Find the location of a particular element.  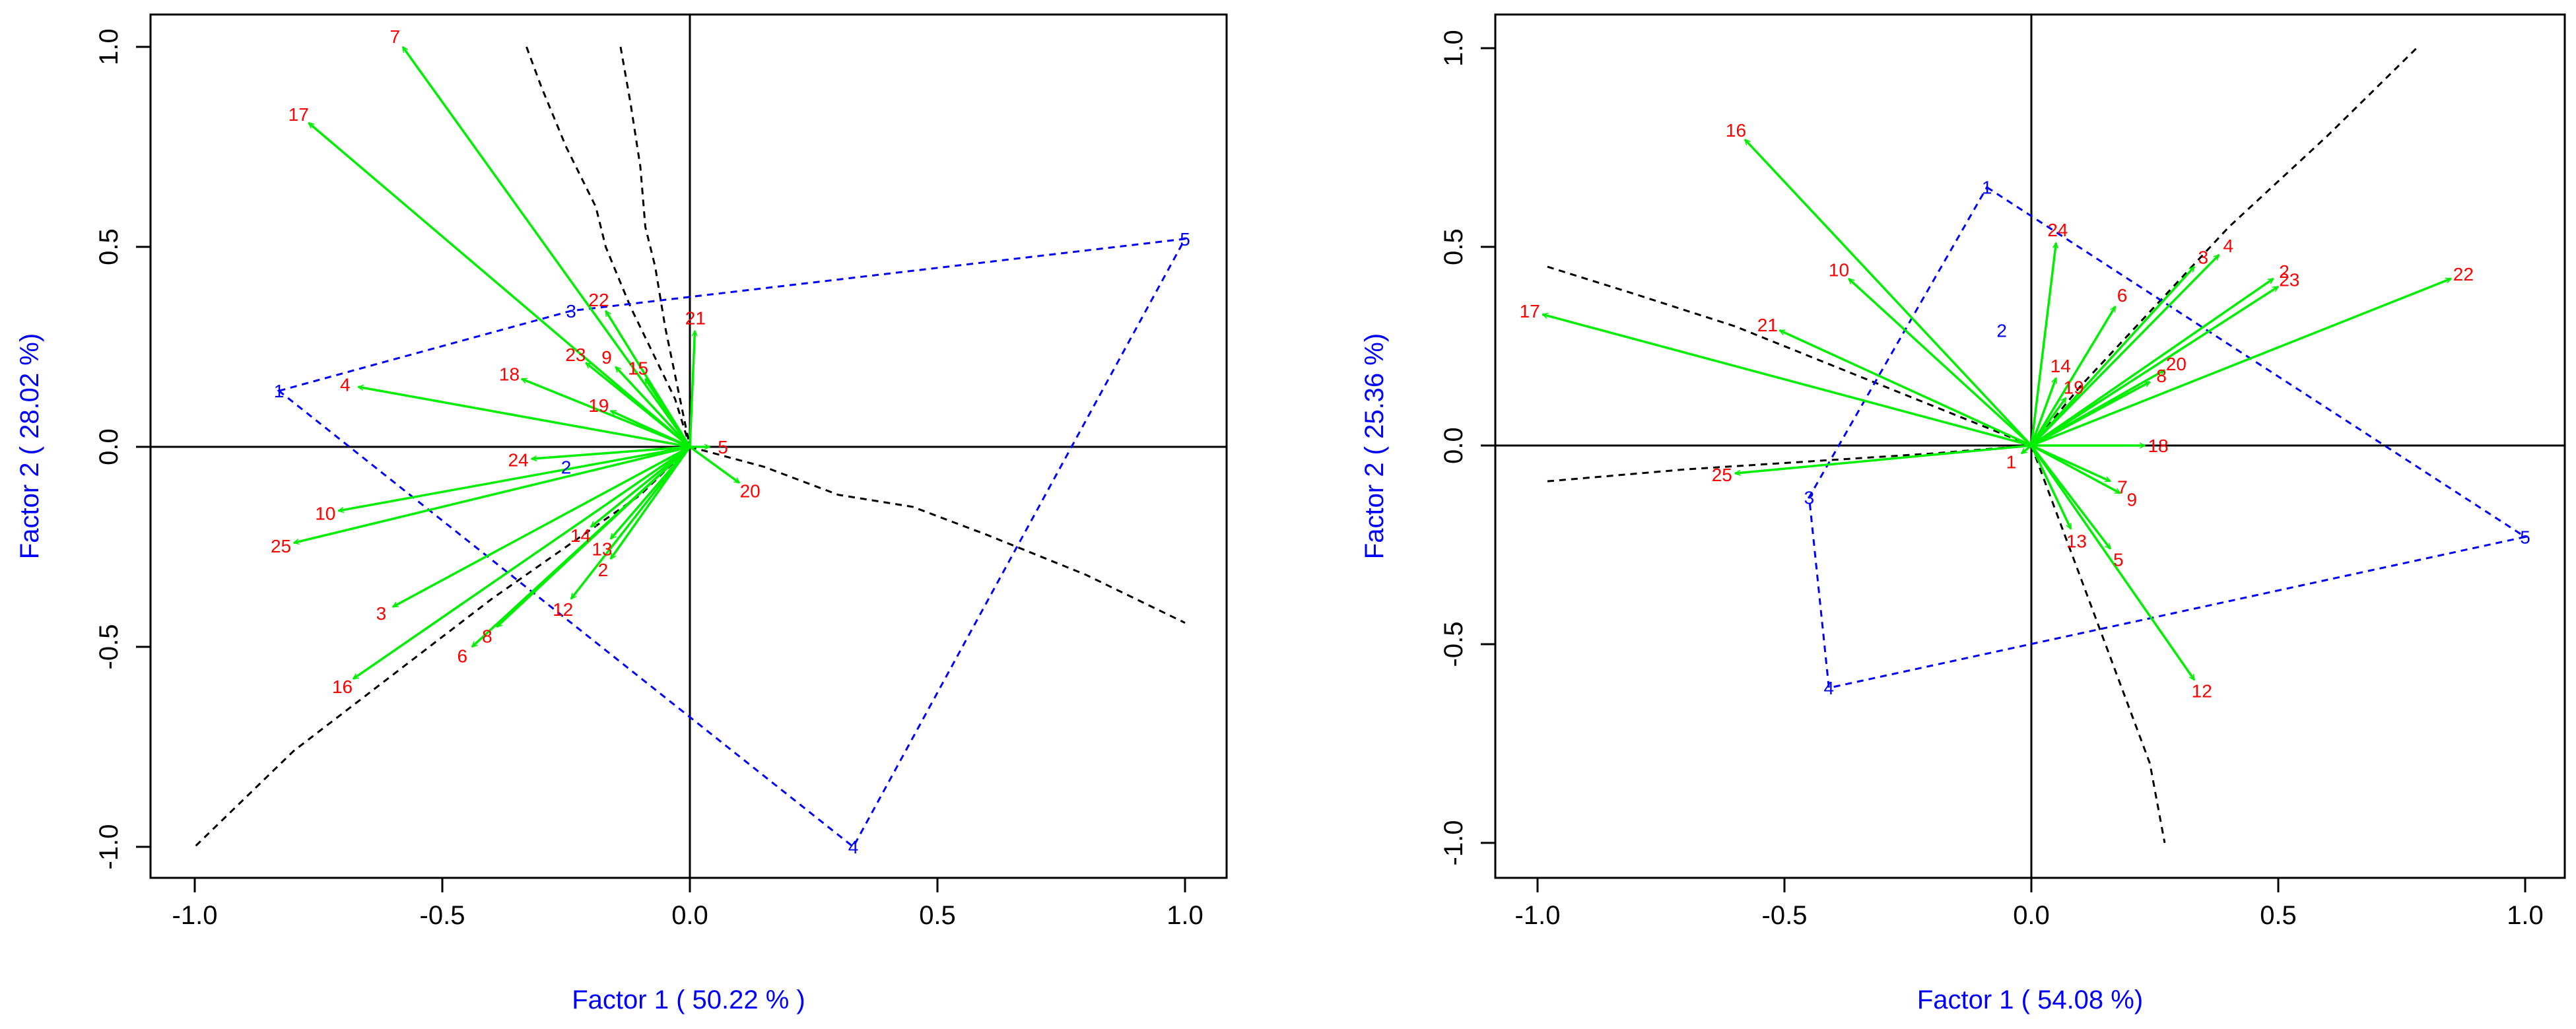

variable-label: 15 is located at coordinates (638, 368).